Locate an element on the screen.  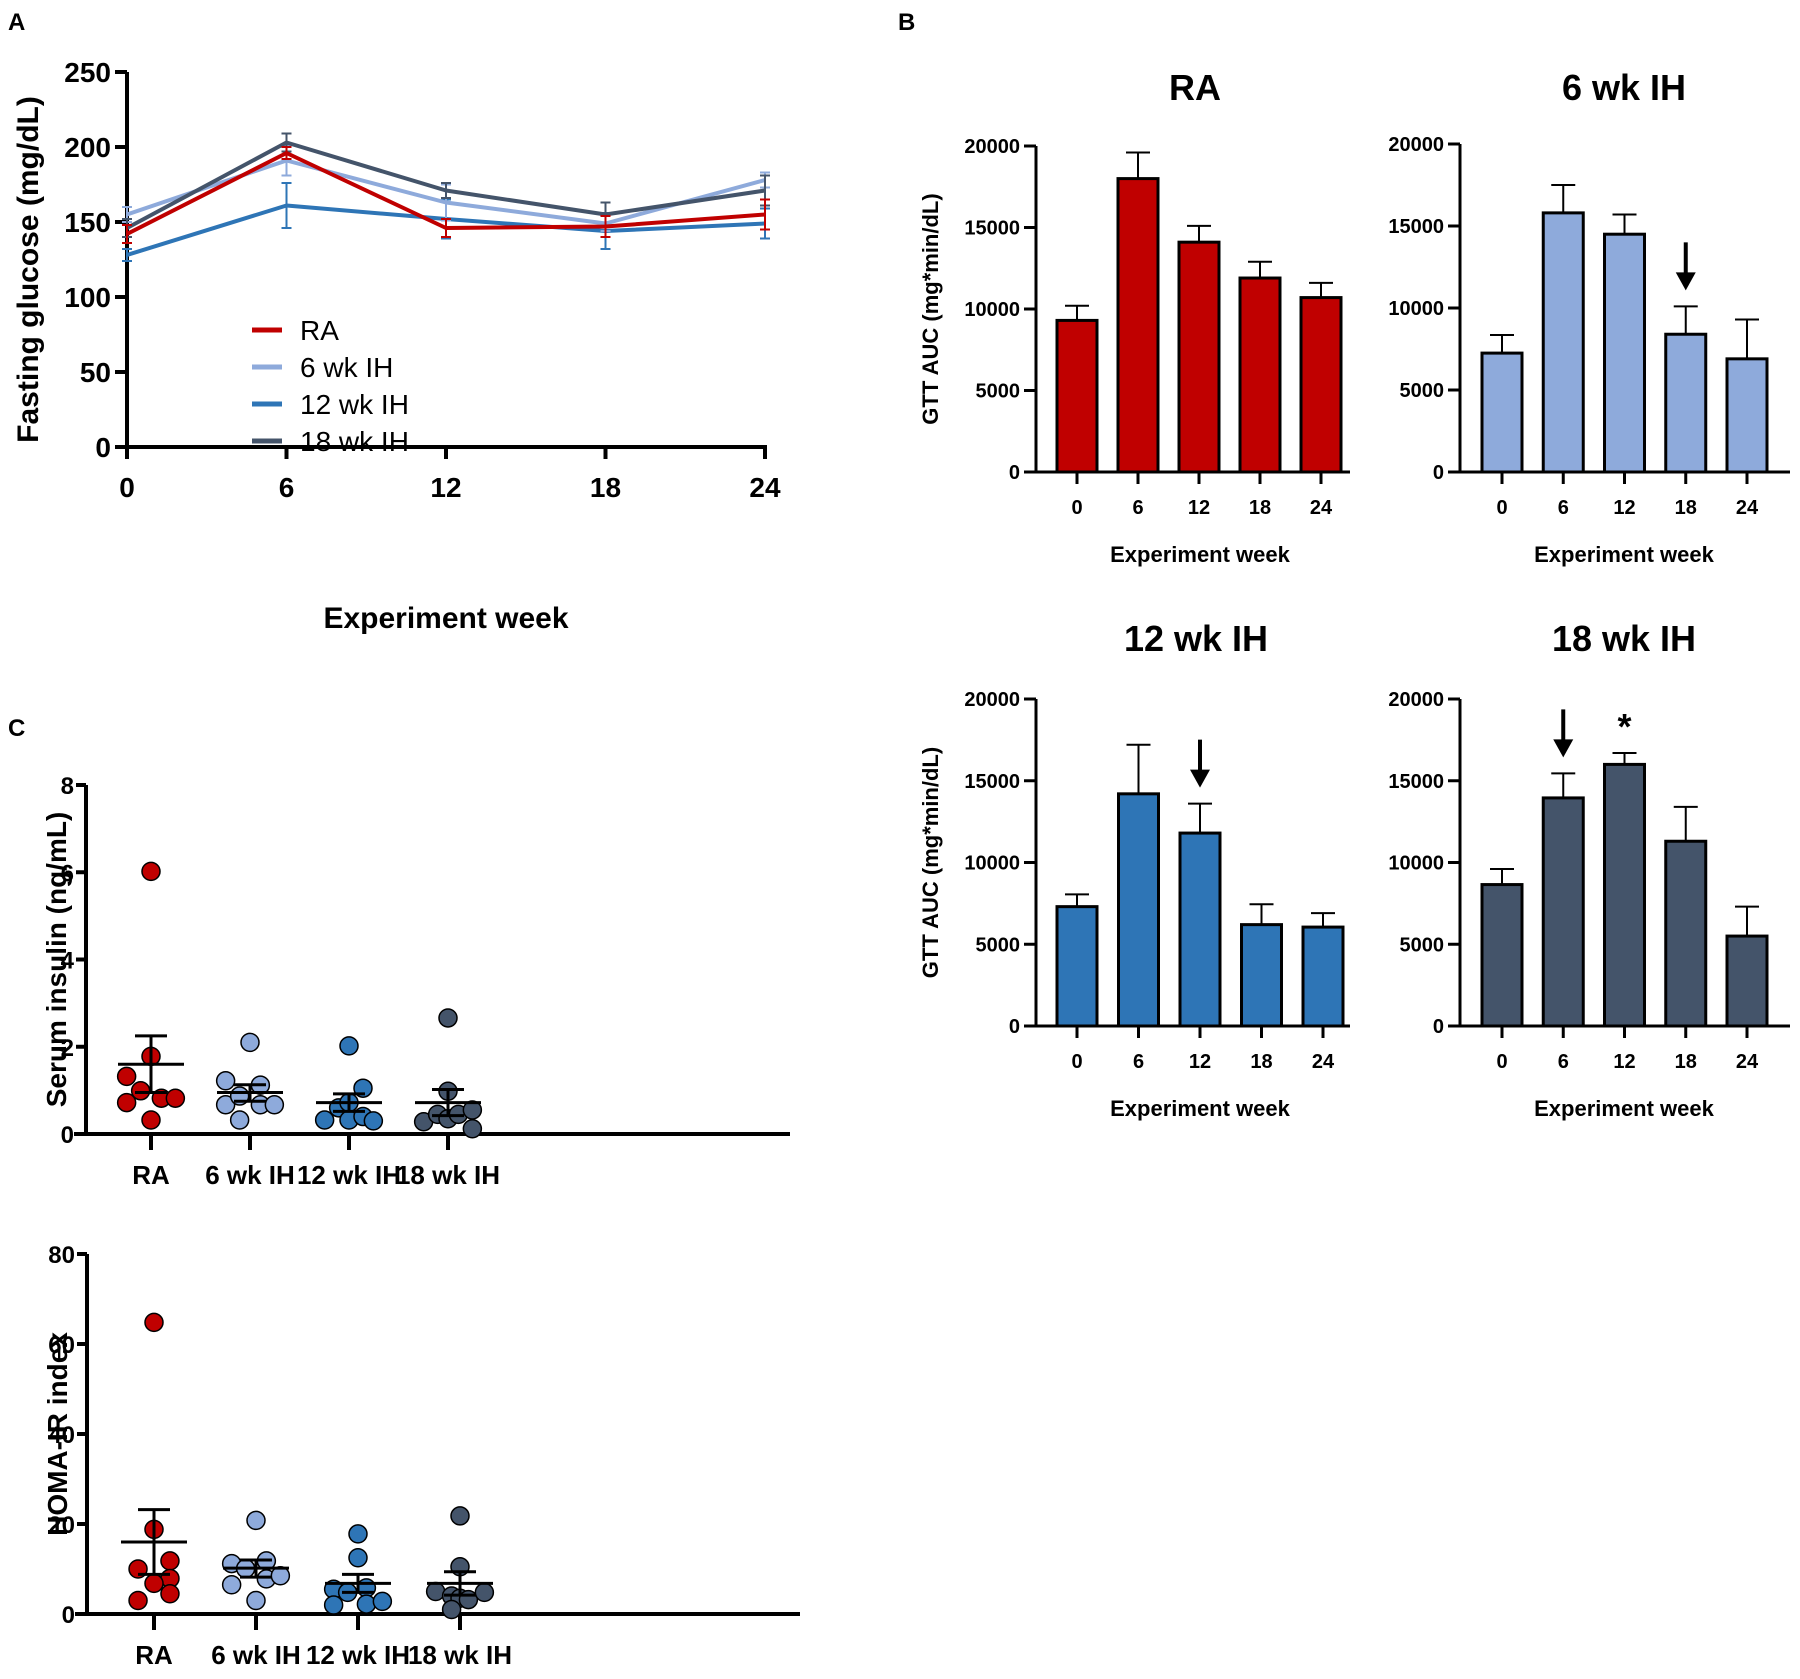
y-tick-label: 150 is located at coordinates (87, 222).